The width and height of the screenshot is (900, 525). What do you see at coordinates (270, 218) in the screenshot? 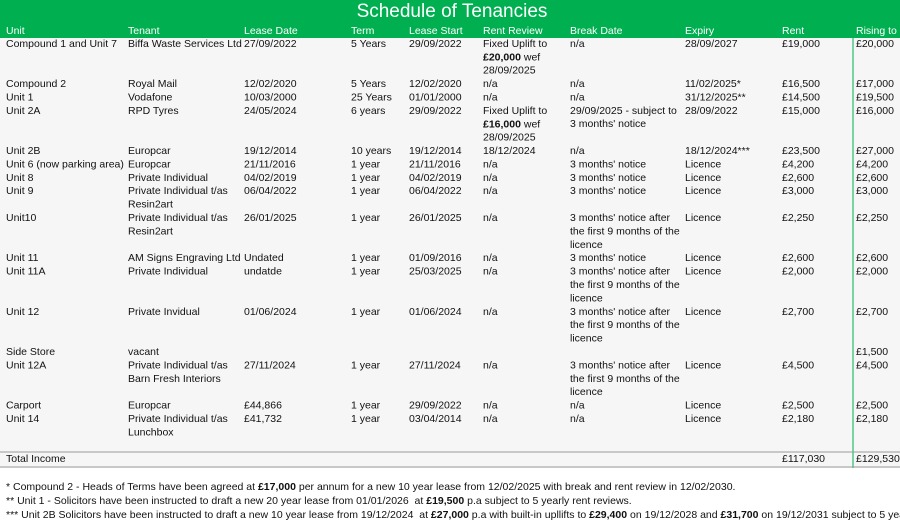
I see `cell: 26/01/2025` at bounding box center [270, 218].